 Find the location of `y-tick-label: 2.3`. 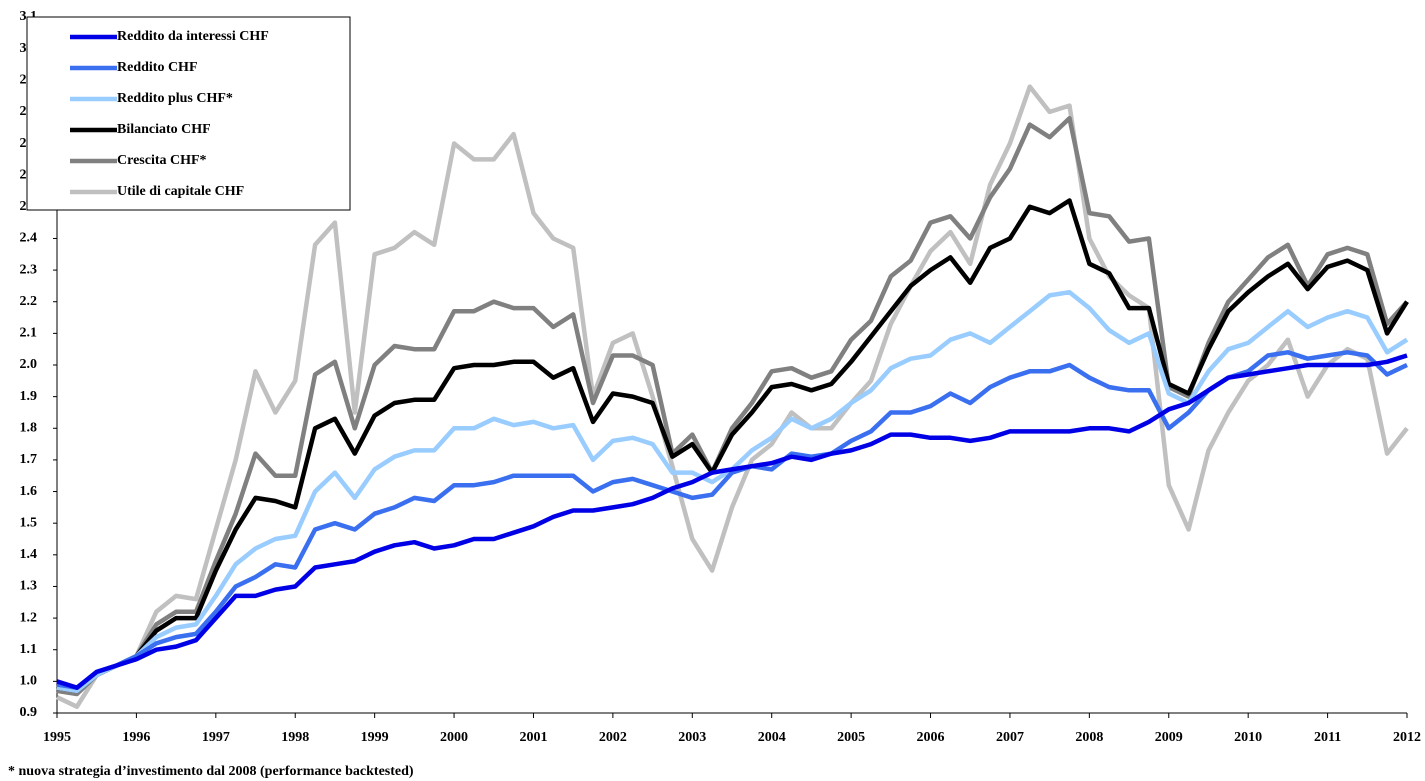

y-tick-label: 2.3 is located at coordinates (29, 269).